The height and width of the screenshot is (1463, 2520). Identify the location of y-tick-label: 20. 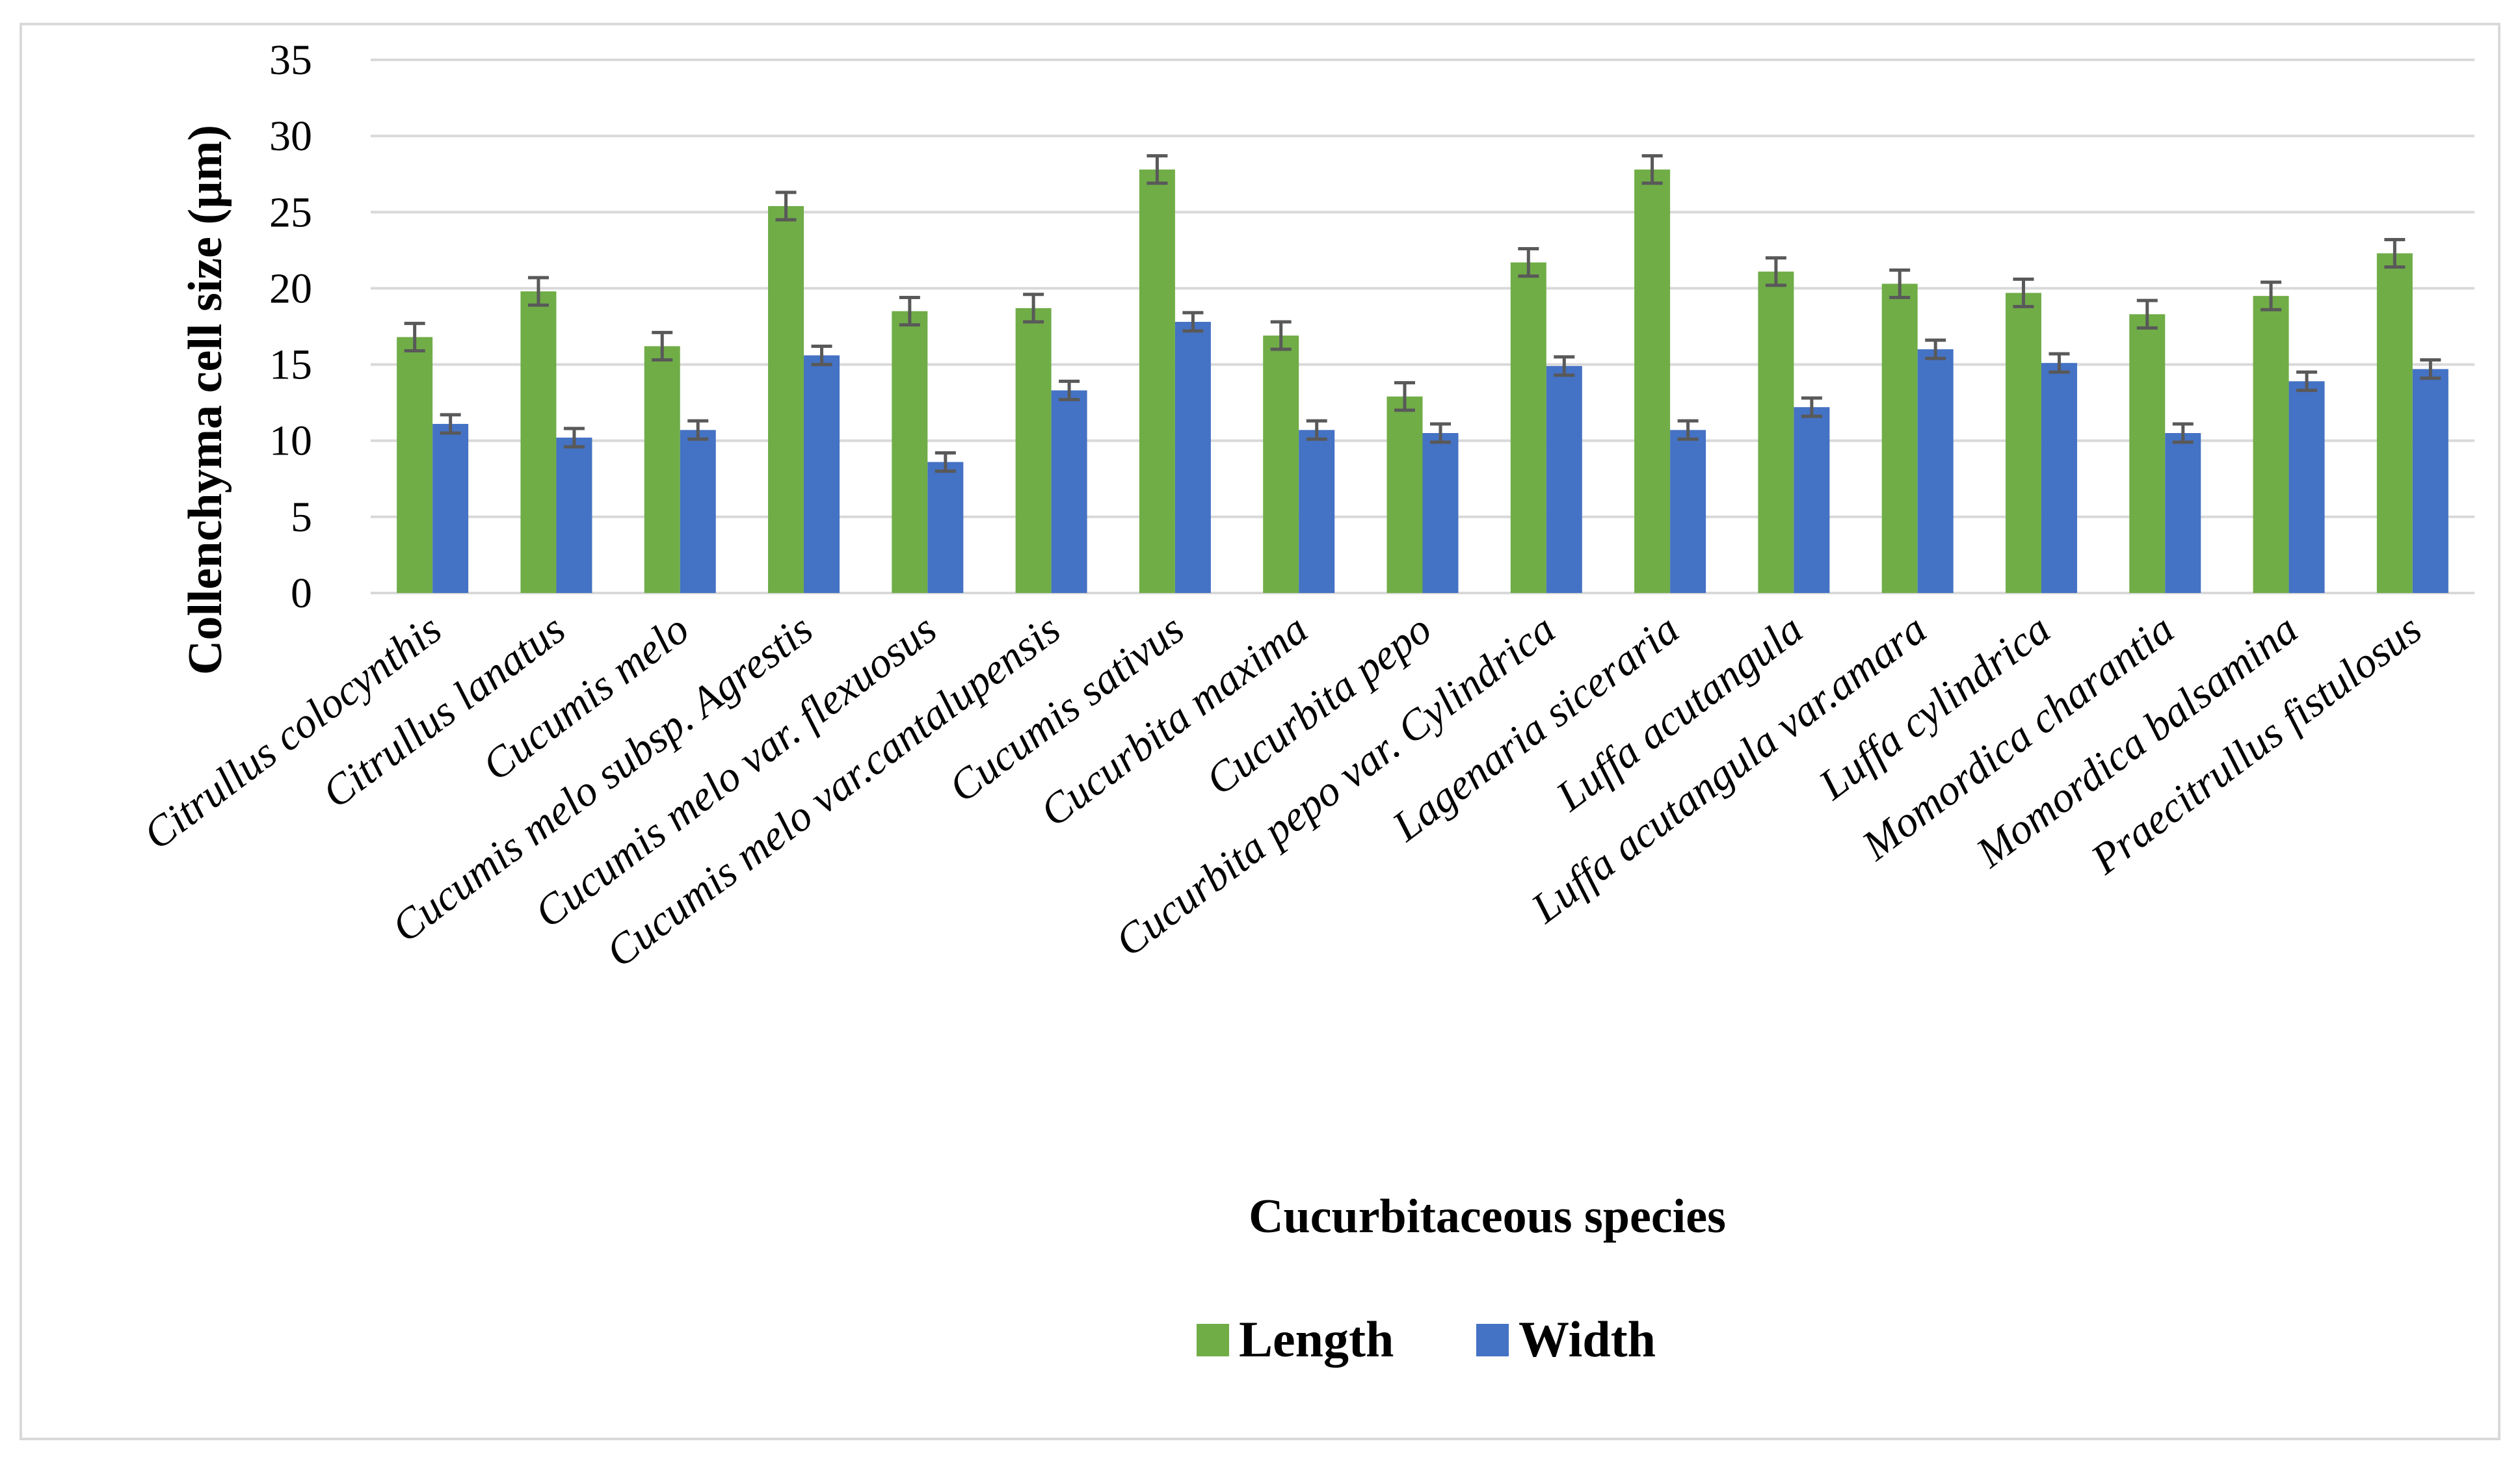
(290, 288).